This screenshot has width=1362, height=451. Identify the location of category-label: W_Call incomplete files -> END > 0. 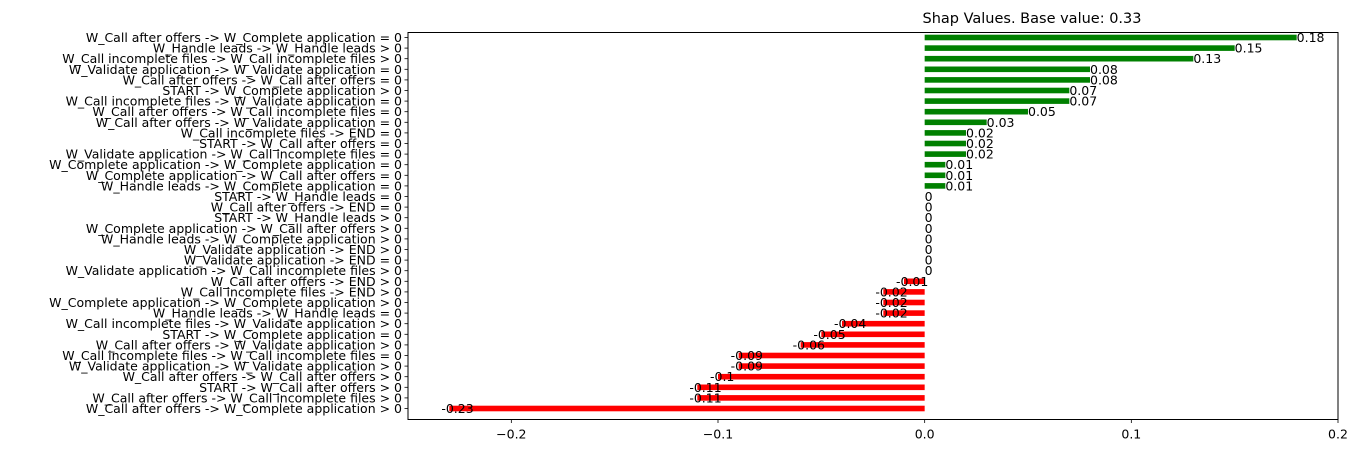
(291, 291).